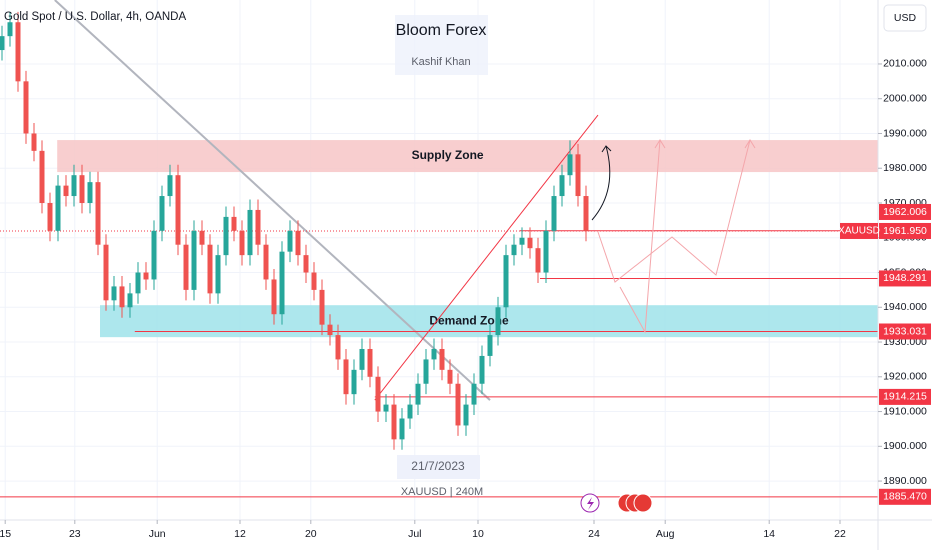  What do you see at coordinates (157, 534) in the screenshot?
I see `x-tick-label: Jun` at bounding box center [157, 534].